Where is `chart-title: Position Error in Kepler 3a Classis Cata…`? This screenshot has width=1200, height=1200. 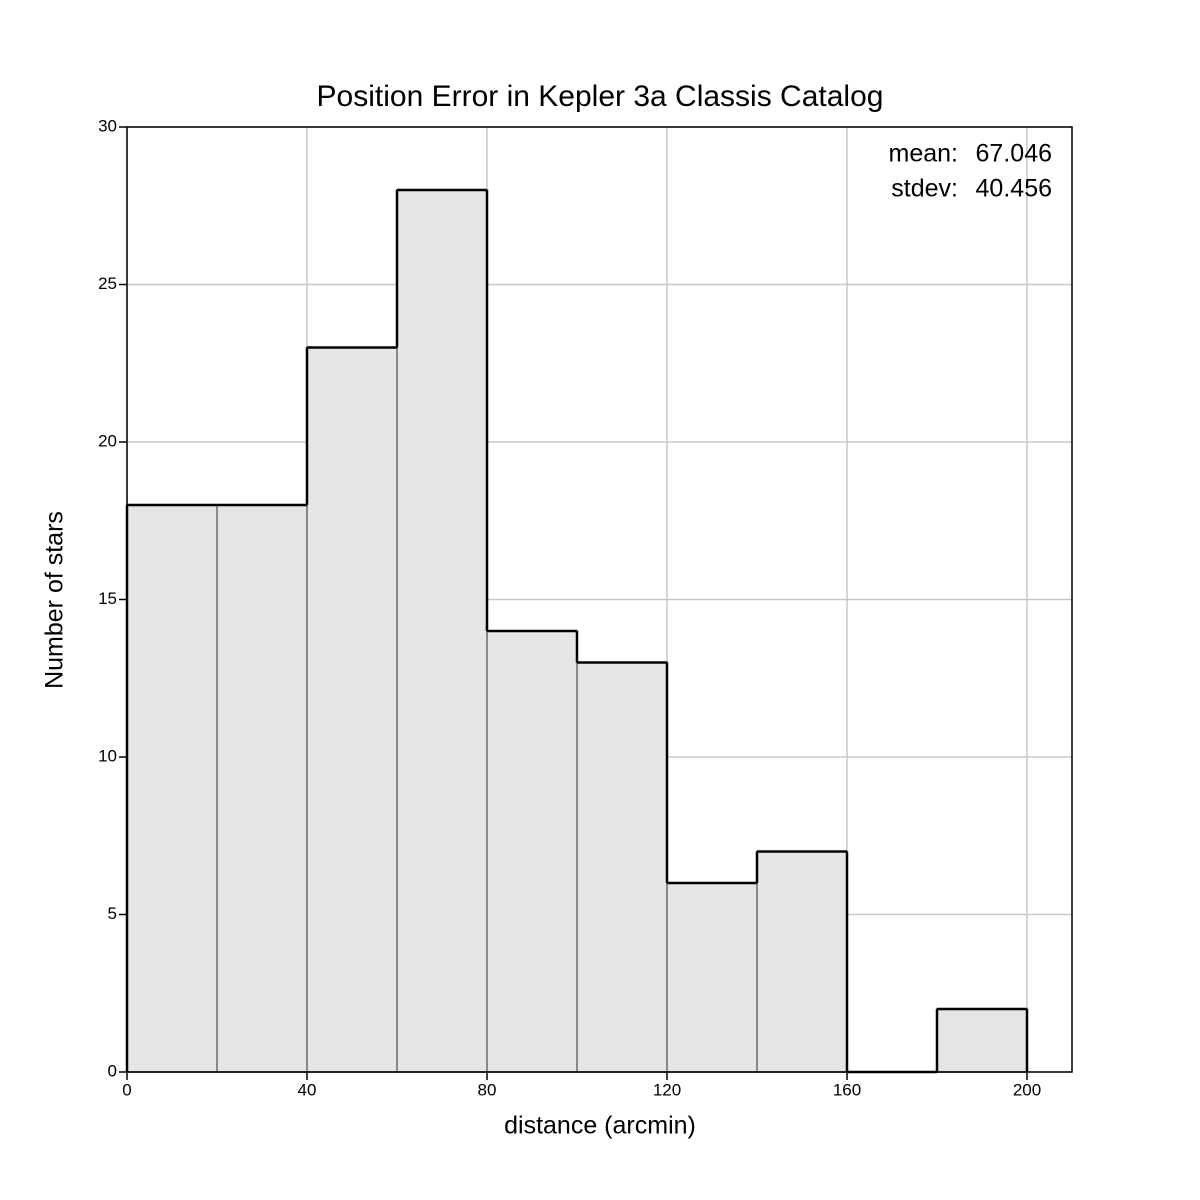
chart-title: Position Error in Kepler 3a Classis Cata… is located at coordinates (600, 96).